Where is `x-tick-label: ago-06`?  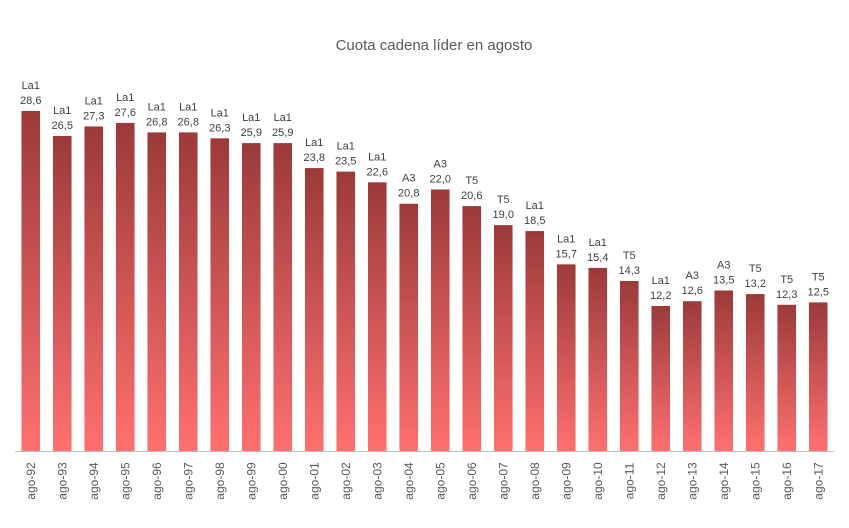
x-tick-label: ago-06 is located at coordinates (472, 481).